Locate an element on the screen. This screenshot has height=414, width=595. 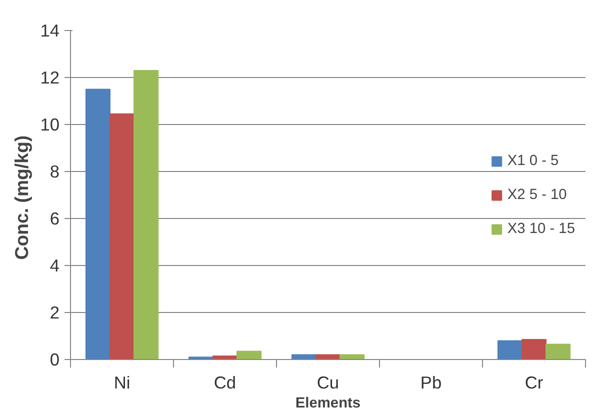
y-axis-title: Conc. (mg/kg) is located at coordinates (21, 197).